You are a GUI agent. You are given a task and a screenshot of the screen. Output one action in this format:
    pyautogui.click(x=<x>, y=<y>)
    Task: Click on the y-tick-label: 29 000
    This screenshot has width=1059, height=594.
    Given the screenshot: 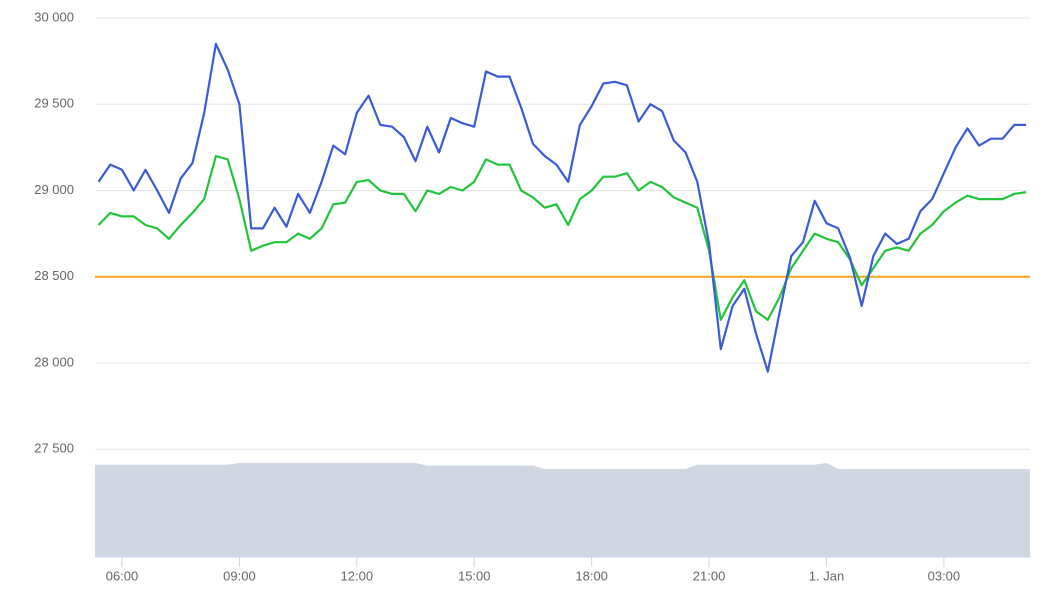 What is the action you would take?
    pyautogui.click(x=54, y=189)
    